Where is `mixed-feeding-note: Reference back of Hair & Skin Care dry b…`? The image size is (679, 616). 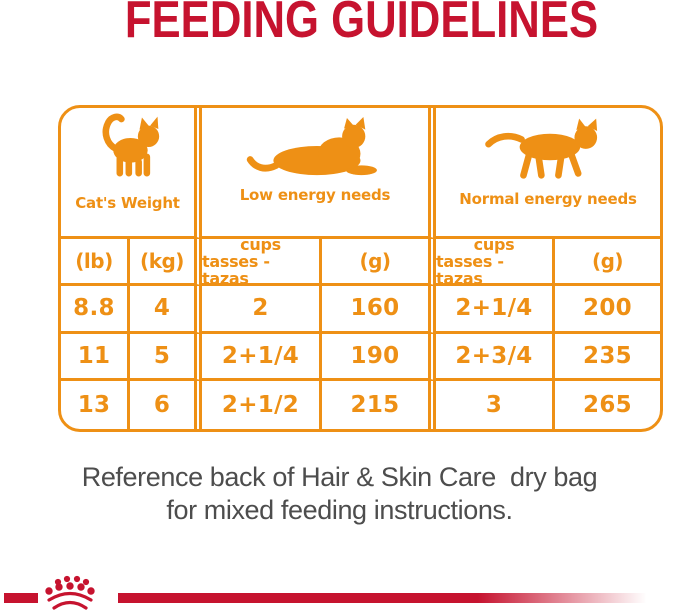
mixed-feeding-note: Reference back of Hair & Skin Care dry b… is located at coordinates (339, 494).